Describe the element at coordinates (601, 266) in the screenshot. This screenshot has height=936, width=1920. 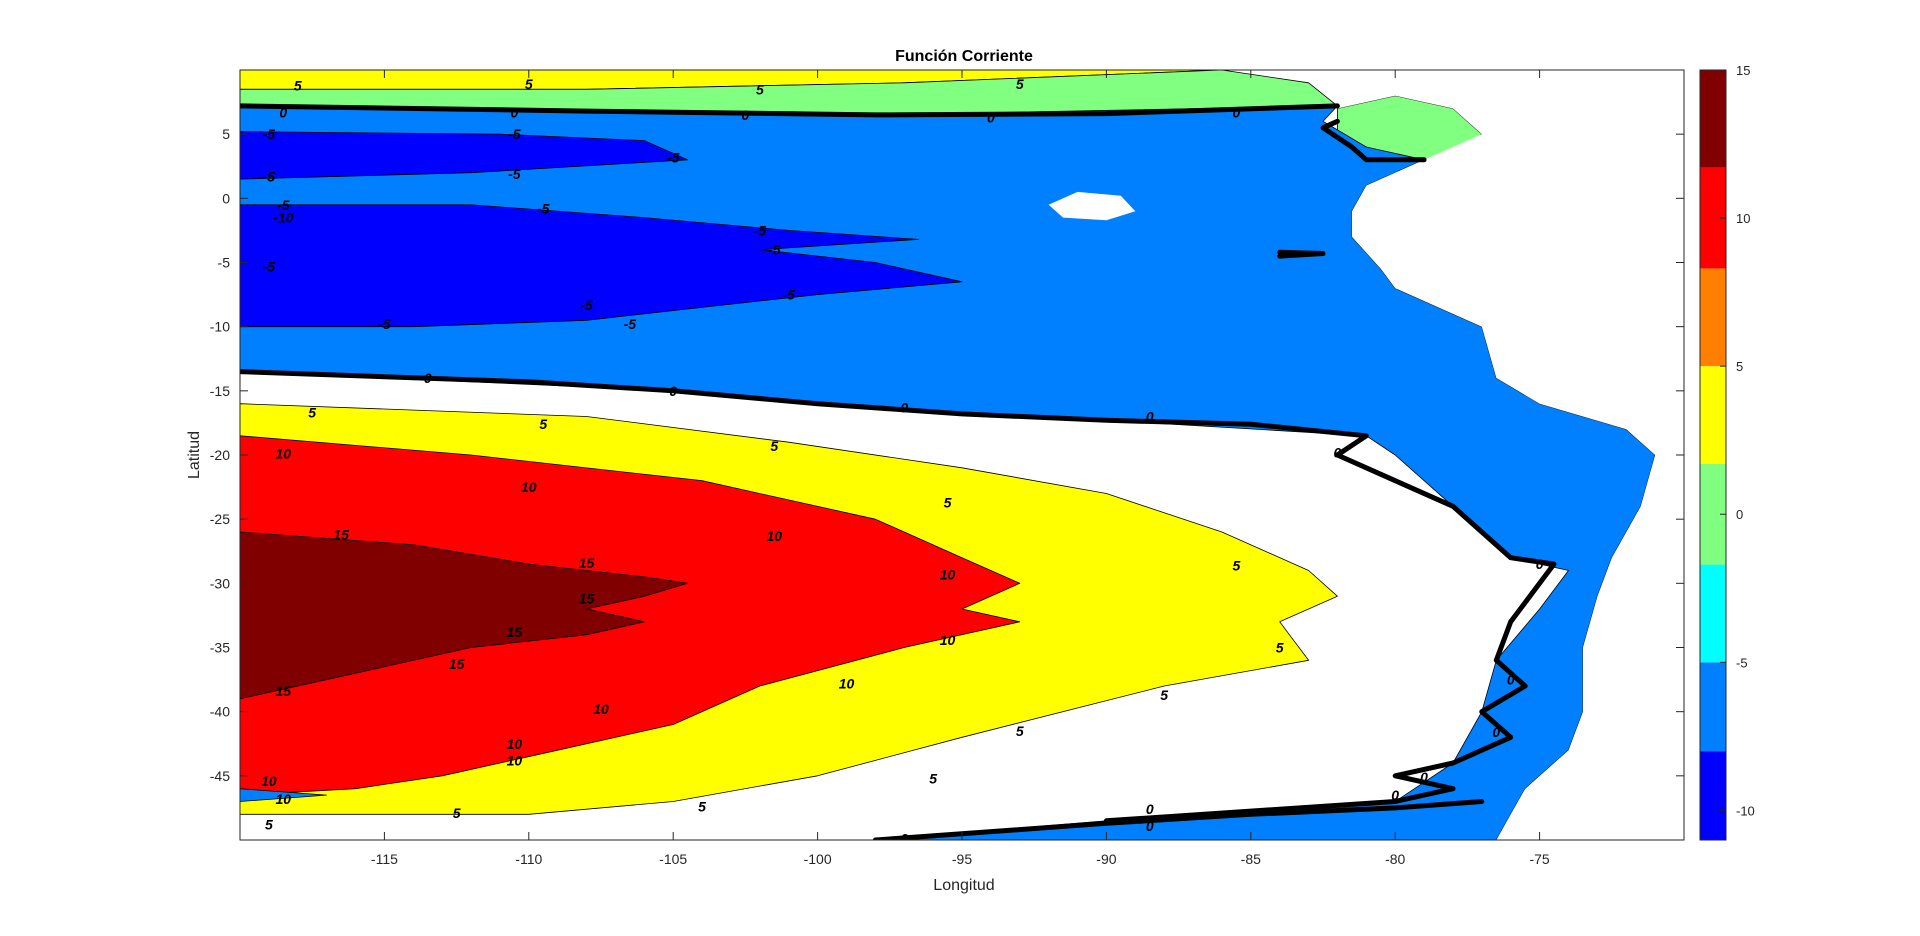
I see `contour-region--10-6` at that location.